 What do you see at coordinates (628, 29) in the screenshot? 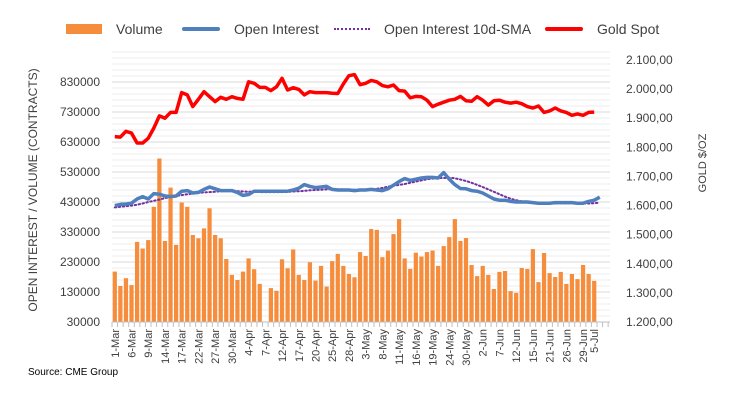
I see `legend-label-gold-spot: Gold Spot` at bounding box center [628, 29].